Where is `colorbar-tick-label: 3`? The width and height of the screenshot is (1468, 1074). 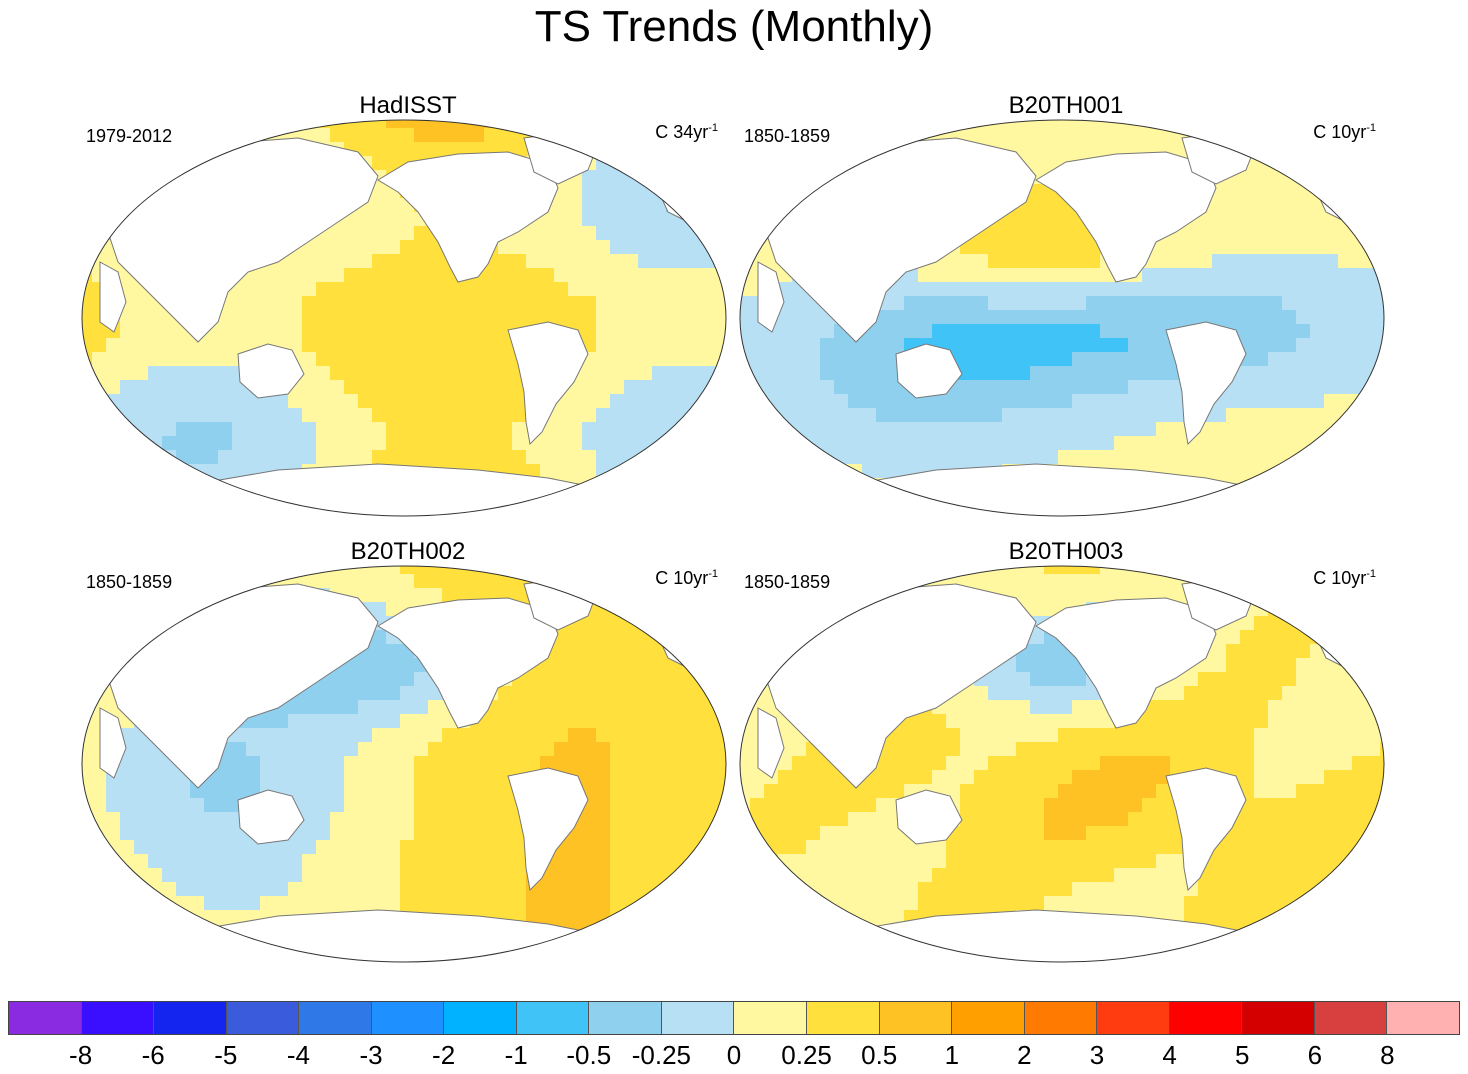 colorbar-tick-label: 3 is located at coordinates (1097, 1055).